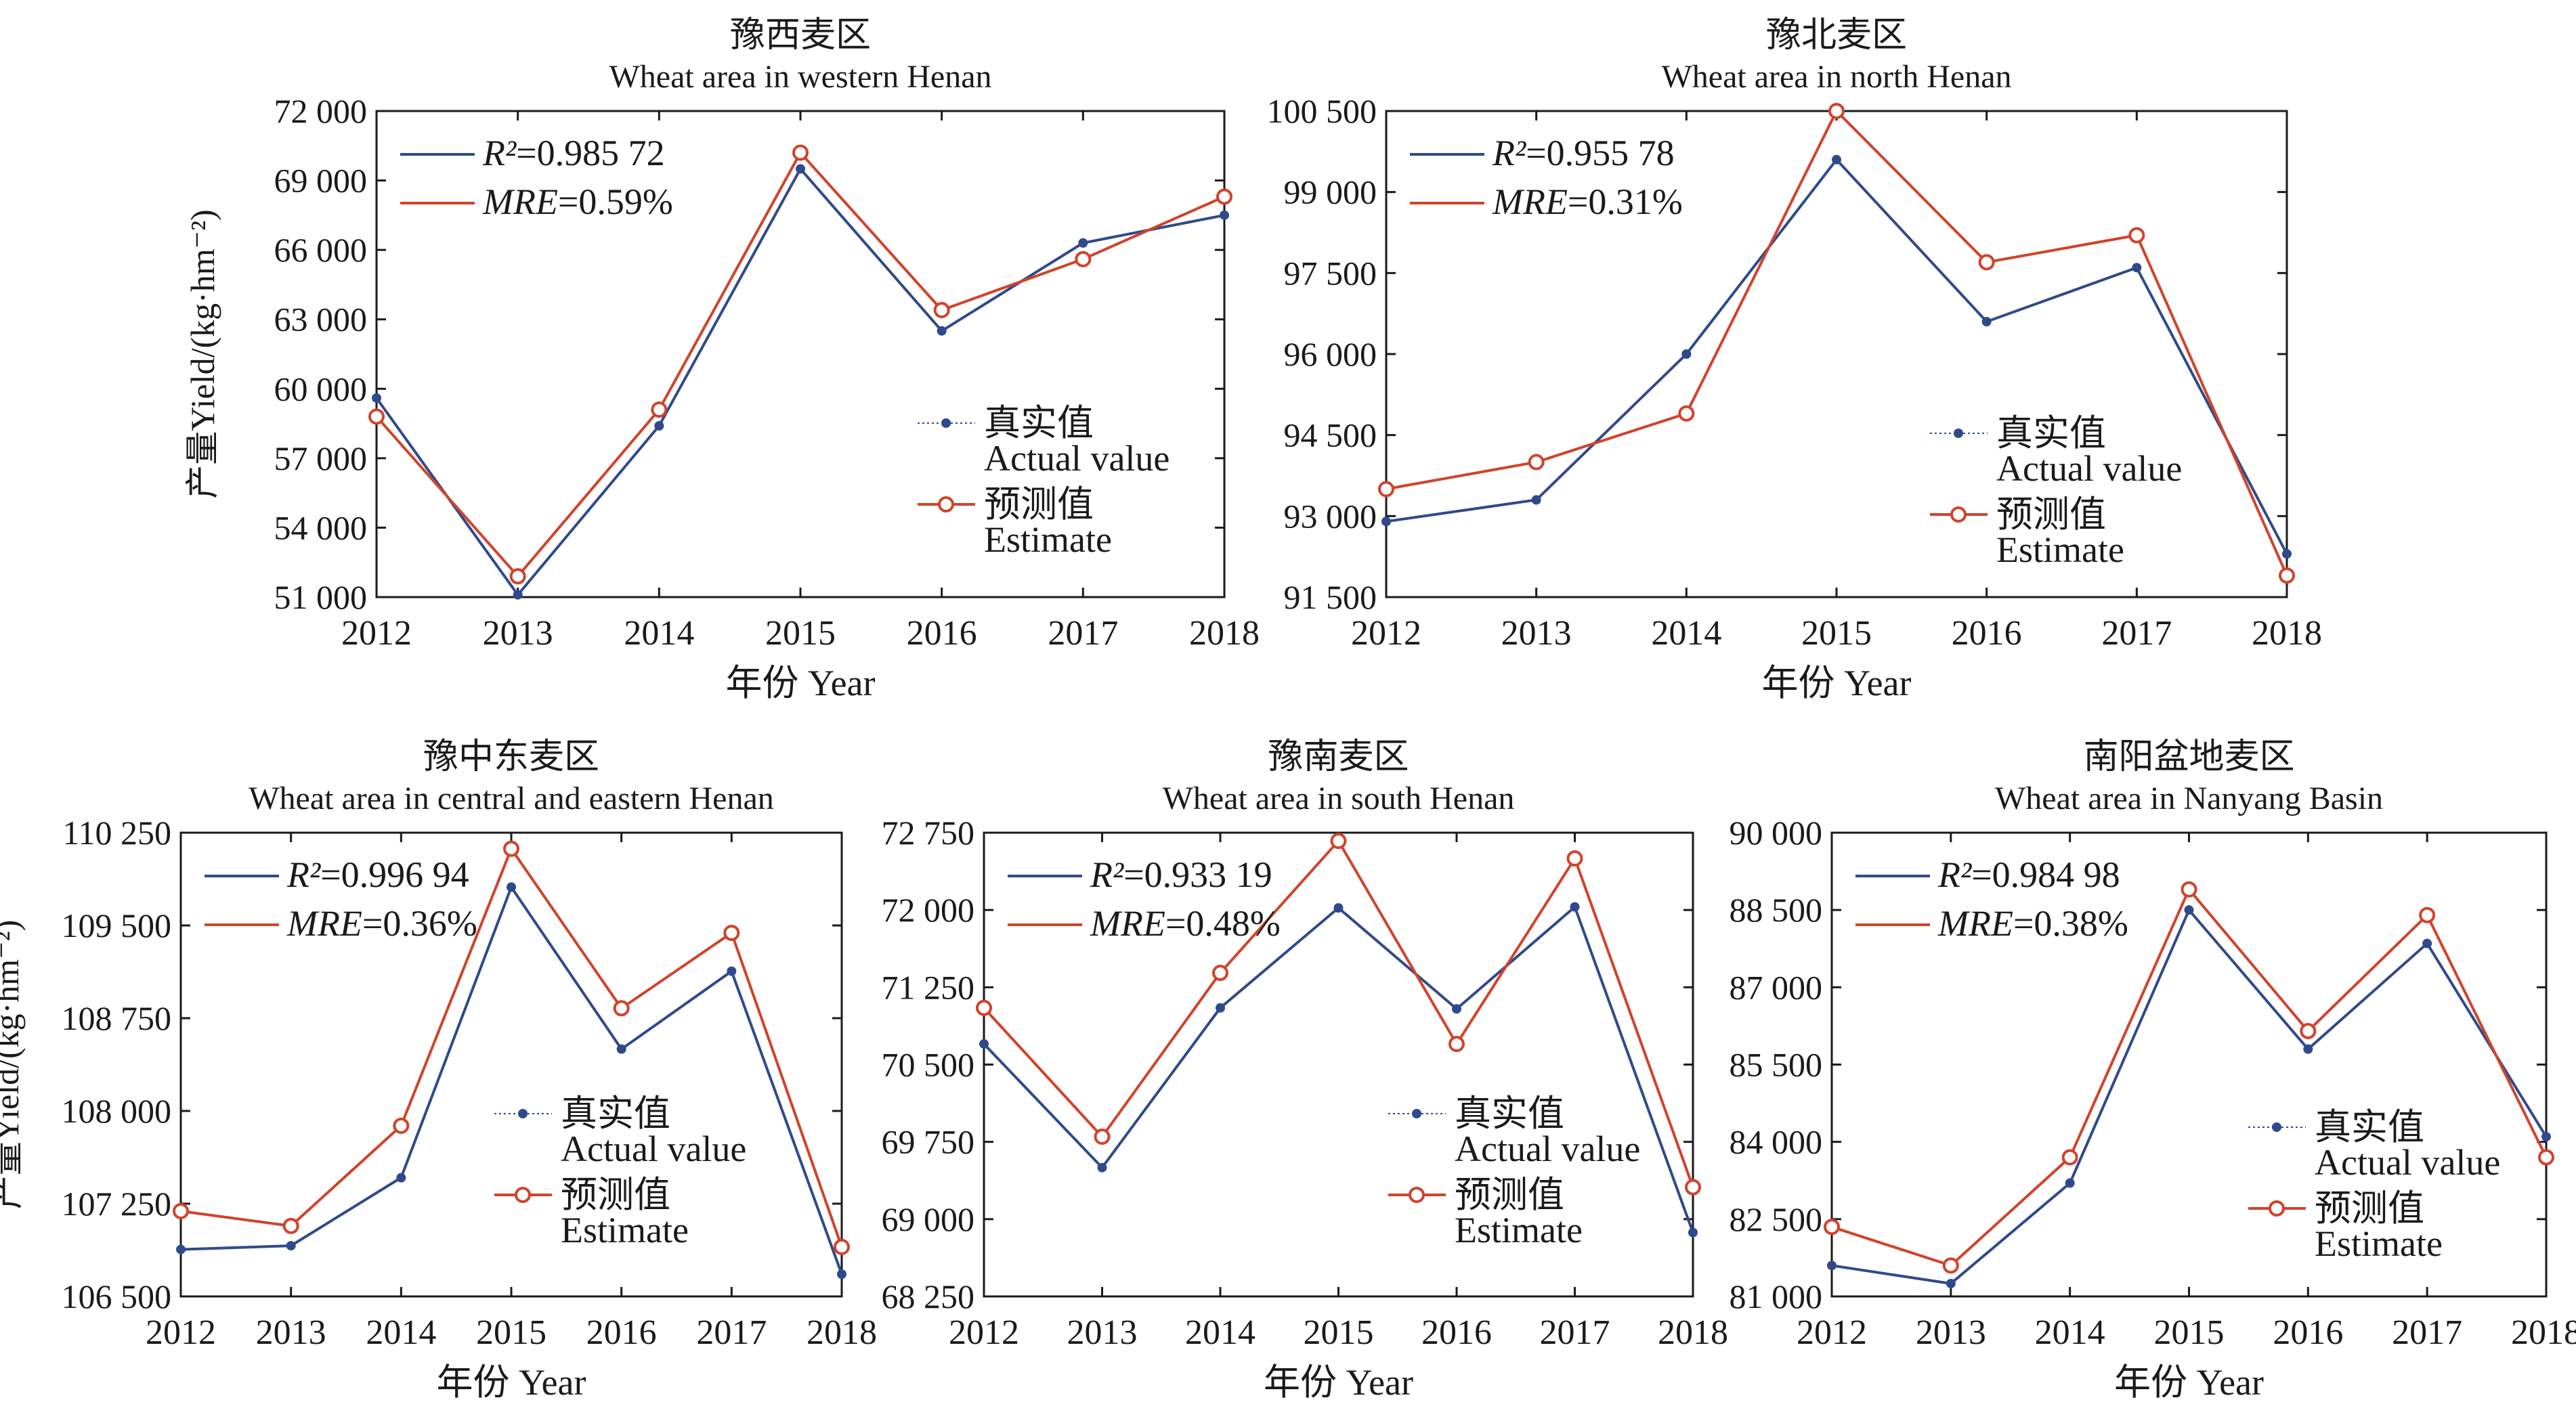 This screenshot has width=2576, height=1421. What do you see at coordinates (1330, 273) in the screenshot?
I see `y-tick-label: 97 500` at bounding box center [1330, 273].